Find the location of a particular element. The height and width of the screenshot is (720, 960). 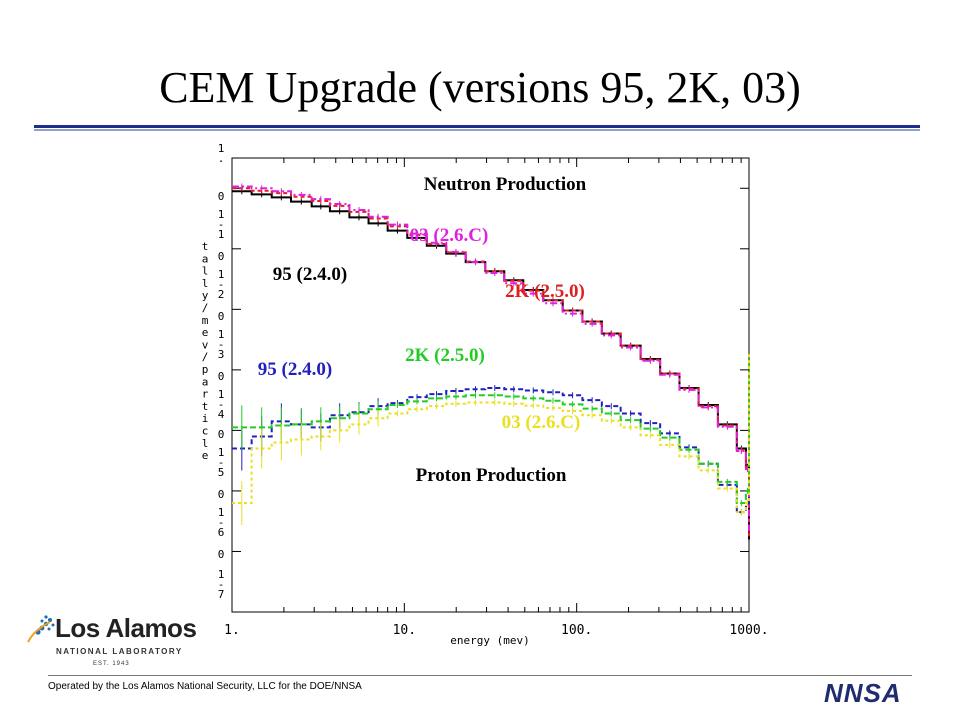

y-tick-label: 1 -6 is located at coordinates (221, 522).